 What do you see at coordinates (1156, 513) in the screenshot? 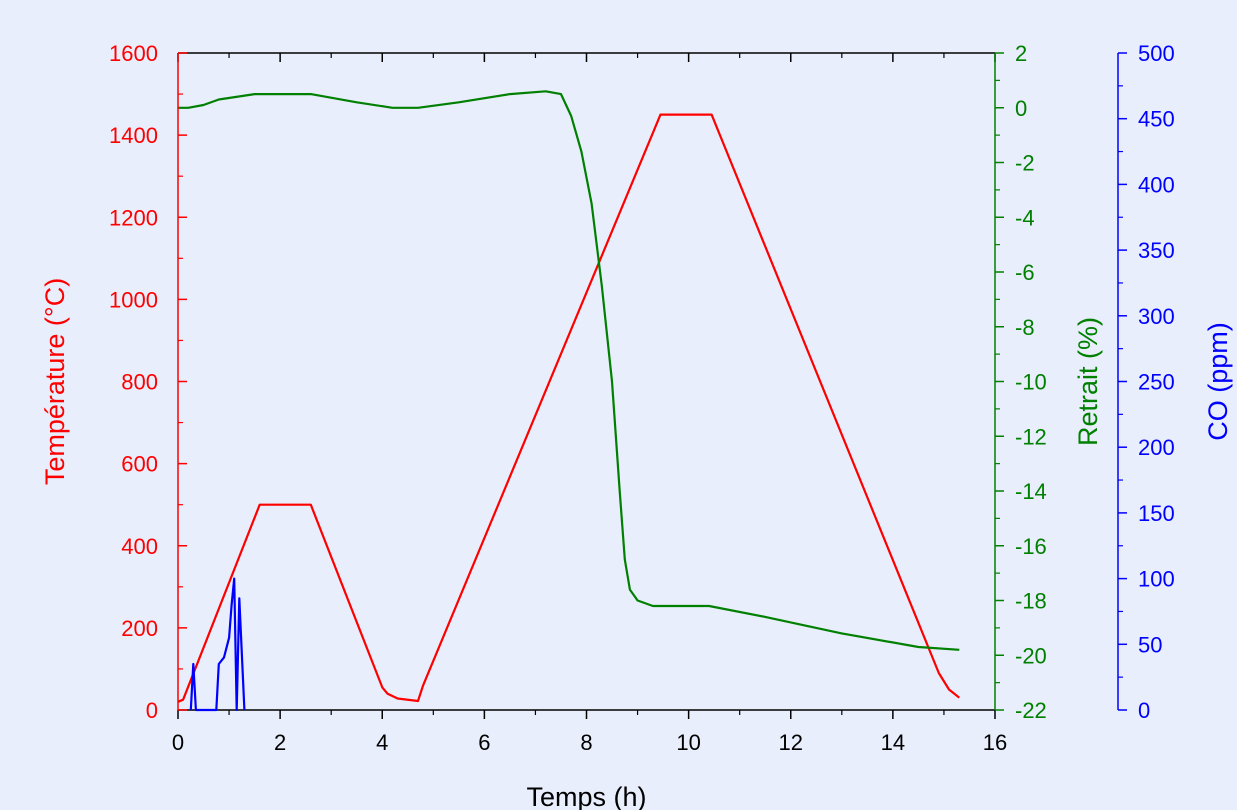
I see `co-tick-label: 150` at bounding box center [1156, 513].